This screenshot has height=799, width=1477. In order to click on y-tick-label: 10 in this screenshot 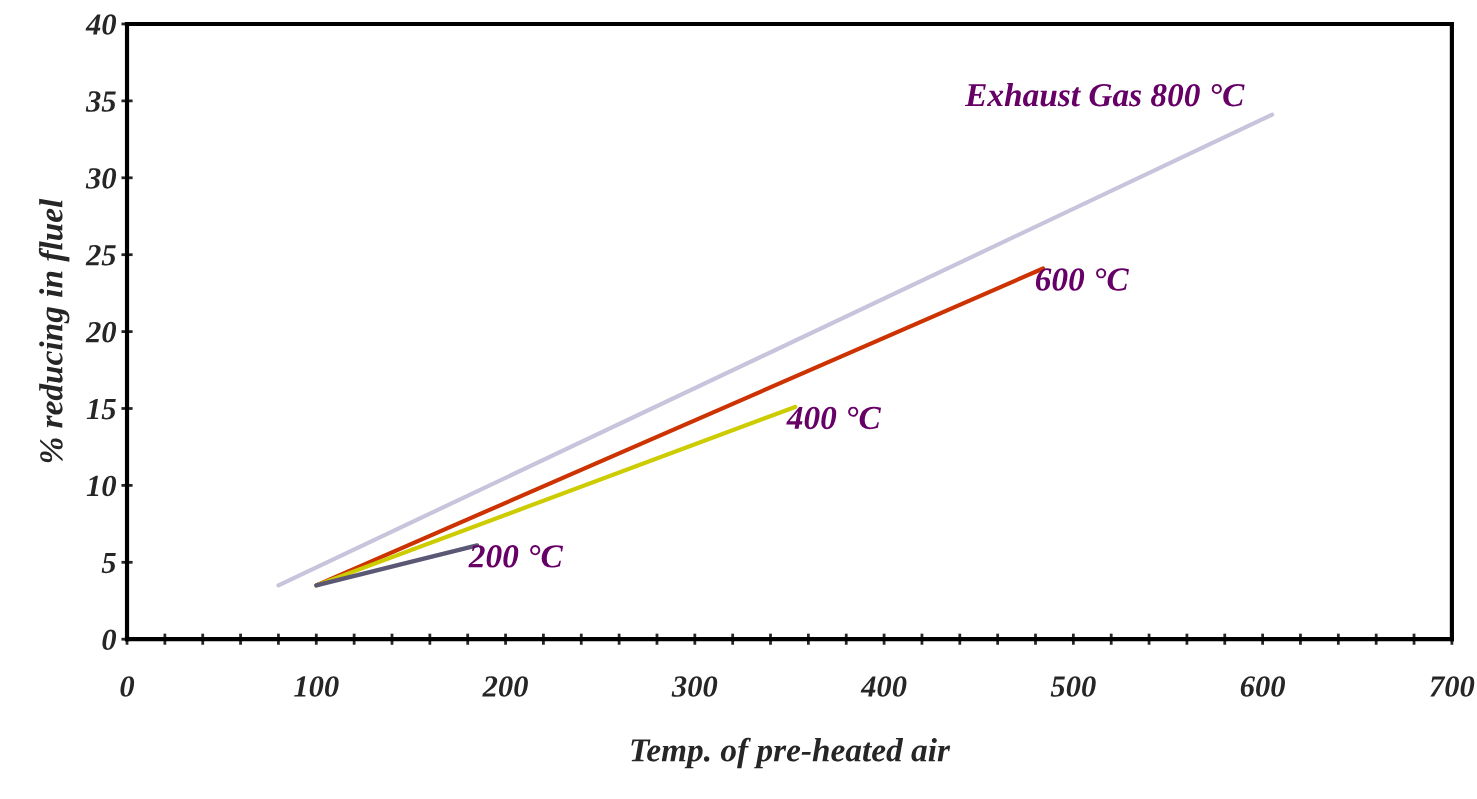, I will do `click(101, 486)`.